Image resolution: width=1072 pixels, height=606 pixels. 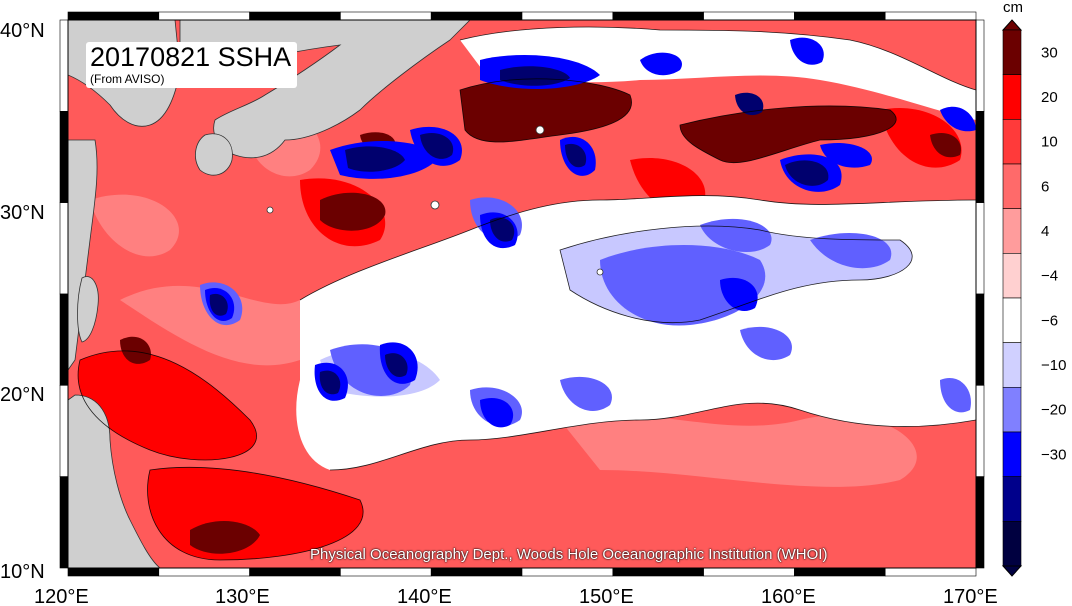 What do you see at coordinates (22, 301) in the screenshot?
I see `lat-axis: 40°N 30°N 20°N 10°N` at bounding box center [22, 301].